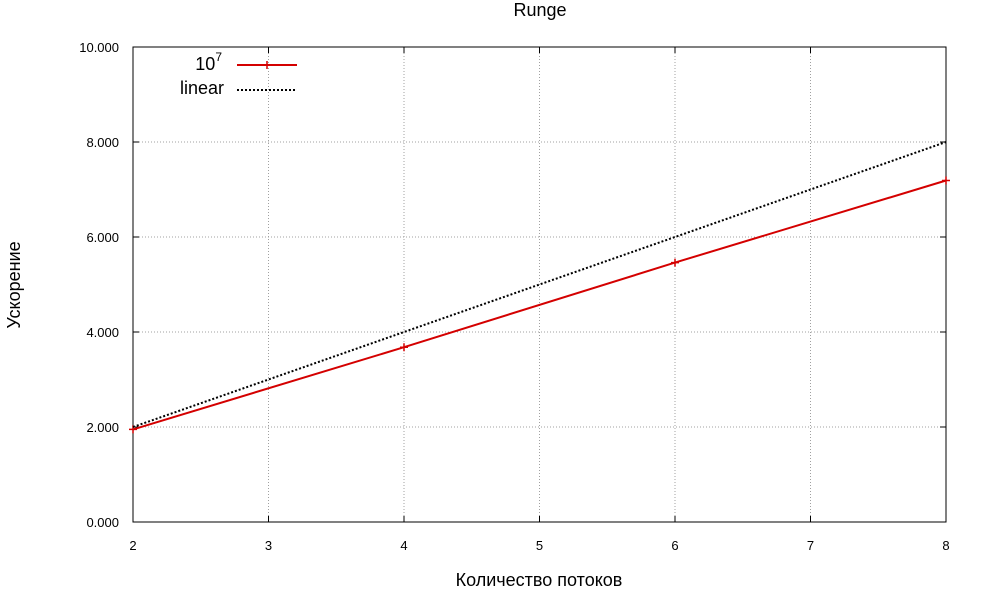 The width and height of the screenshot is (1000, 600). What do you see at coordinates (132, 545) in the screenshot?
I see `x-tick-label: 2` at bounding box center [132, 545].